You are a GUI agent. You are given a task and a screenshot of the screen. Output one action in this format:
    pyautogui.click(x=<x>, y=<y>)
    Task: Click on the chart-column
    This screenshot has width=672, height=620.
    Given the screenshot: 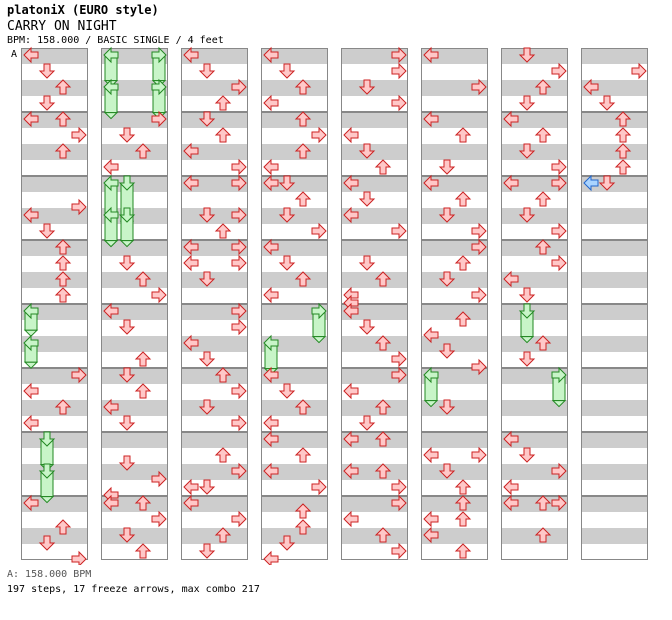 What is the action you would take?
    pyautogui.click(x=614, y=304)
    